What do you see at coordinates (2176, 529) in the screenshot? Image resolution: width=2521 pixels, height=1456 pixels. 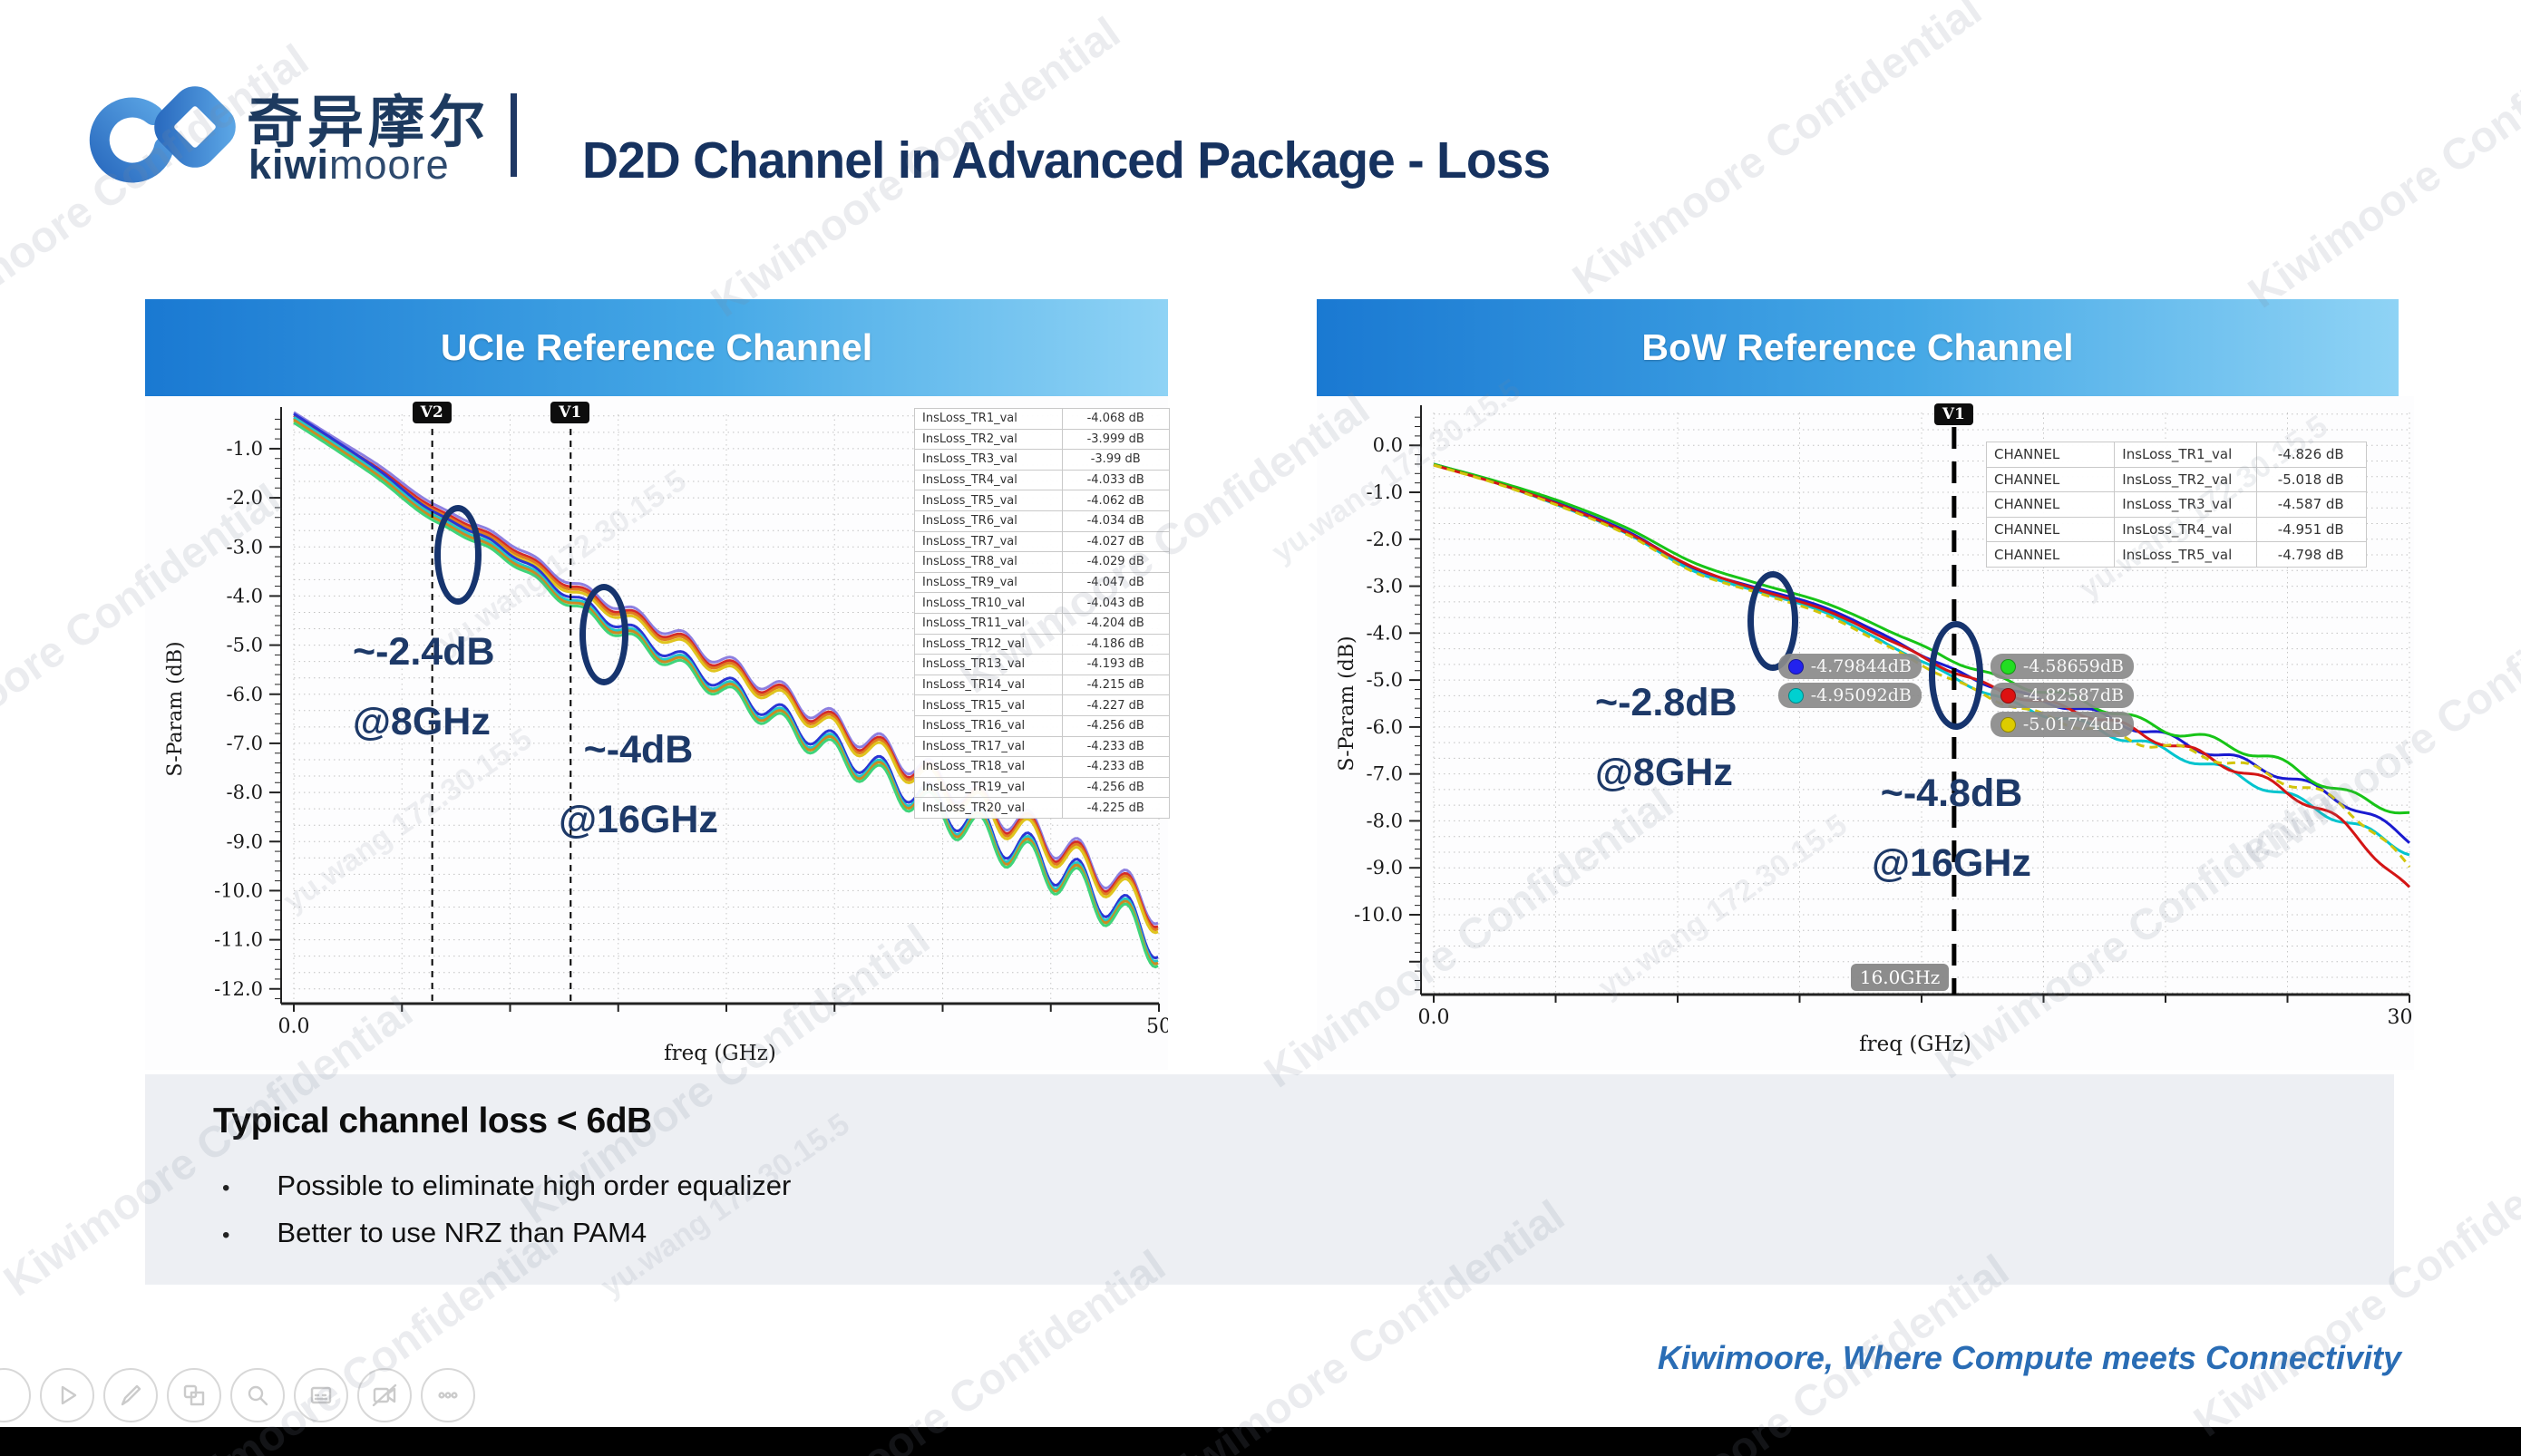 I see `table-row: CHANNEL InsLoss_TR4_val -4.951 dB` at bounding box center [2176, 529].